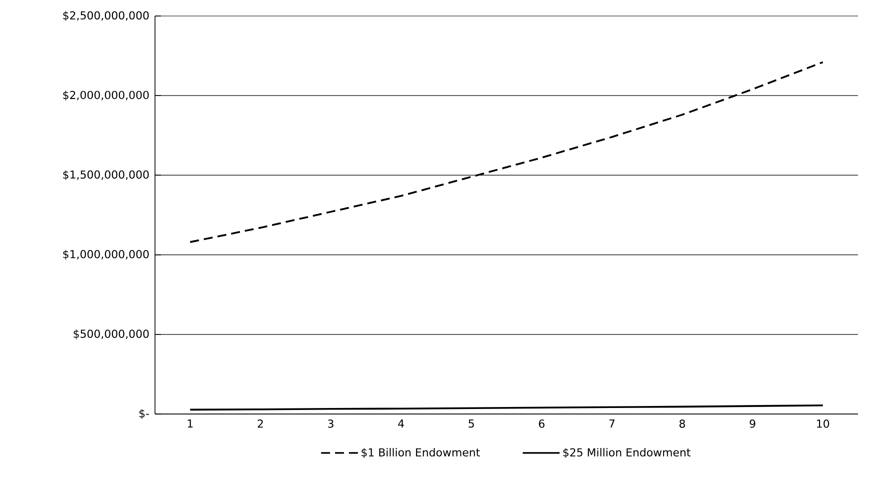 The width and height of the screenshot is (890, 483). What do you see at coordinates (682, 424) in the screenshot?
I see `x-tick-label: 8` at bounding box center [682, 424].